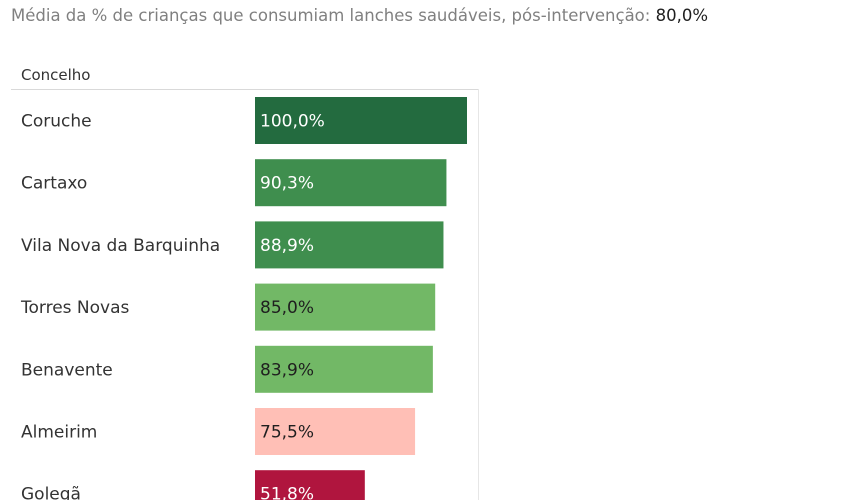 The width and height of the screenshot is (860, 500). I want to click on row-label: Cartaxo, so click(54, 184).